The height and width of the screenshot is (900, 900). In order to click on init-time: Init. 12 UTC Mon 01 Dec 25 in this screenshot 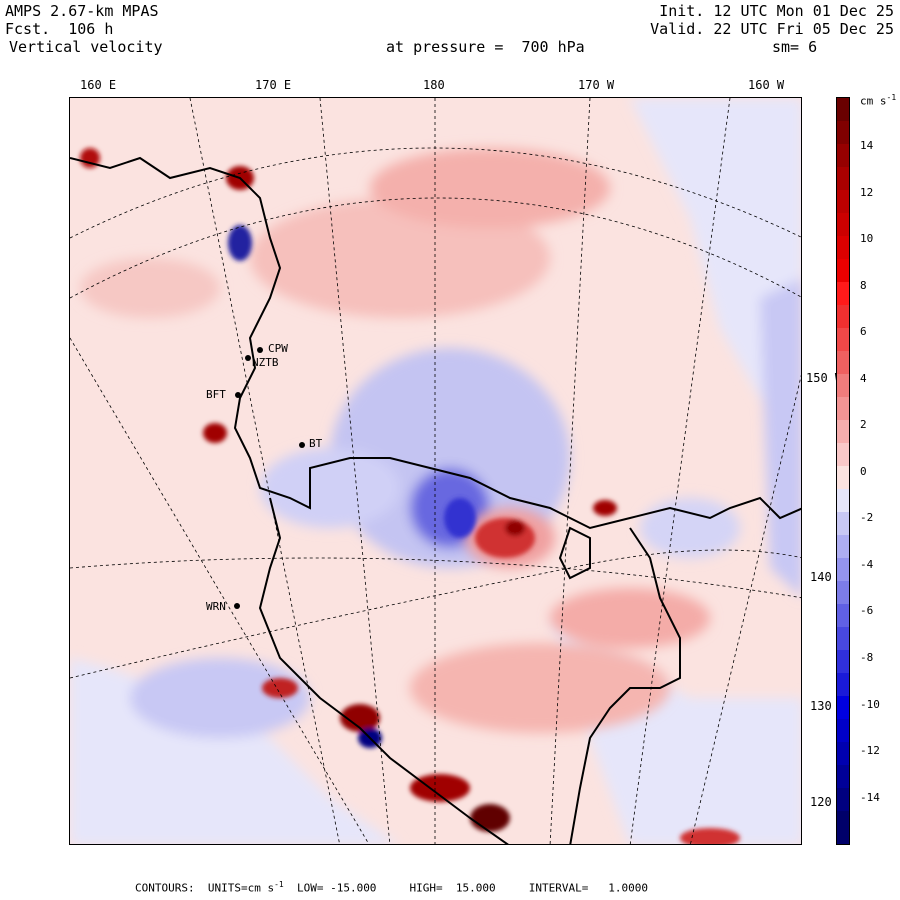, I will do `click(776, 11)`.